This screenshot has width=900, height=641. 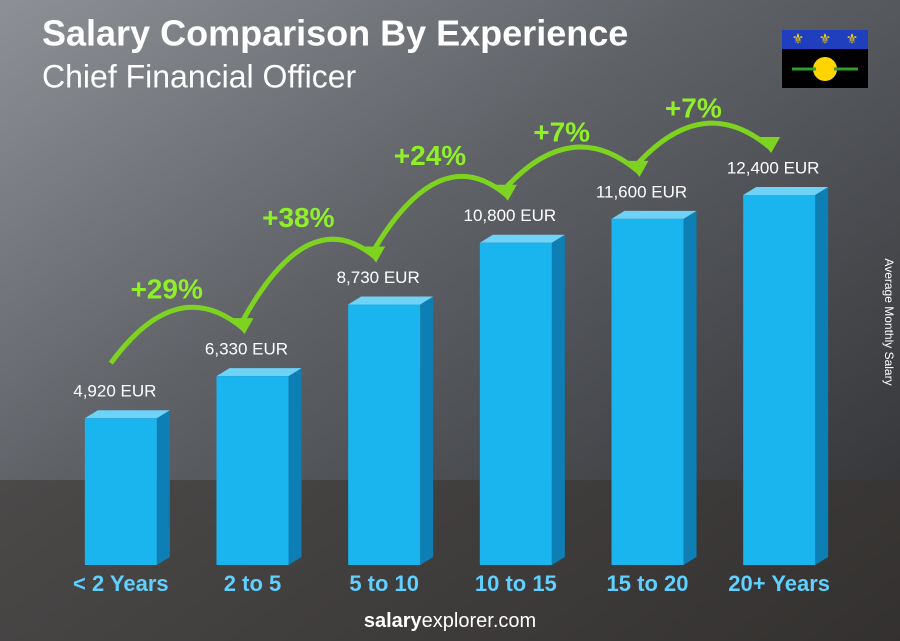 I want to click on value-label: 6,330 EUR, so click(x=246, y=349).